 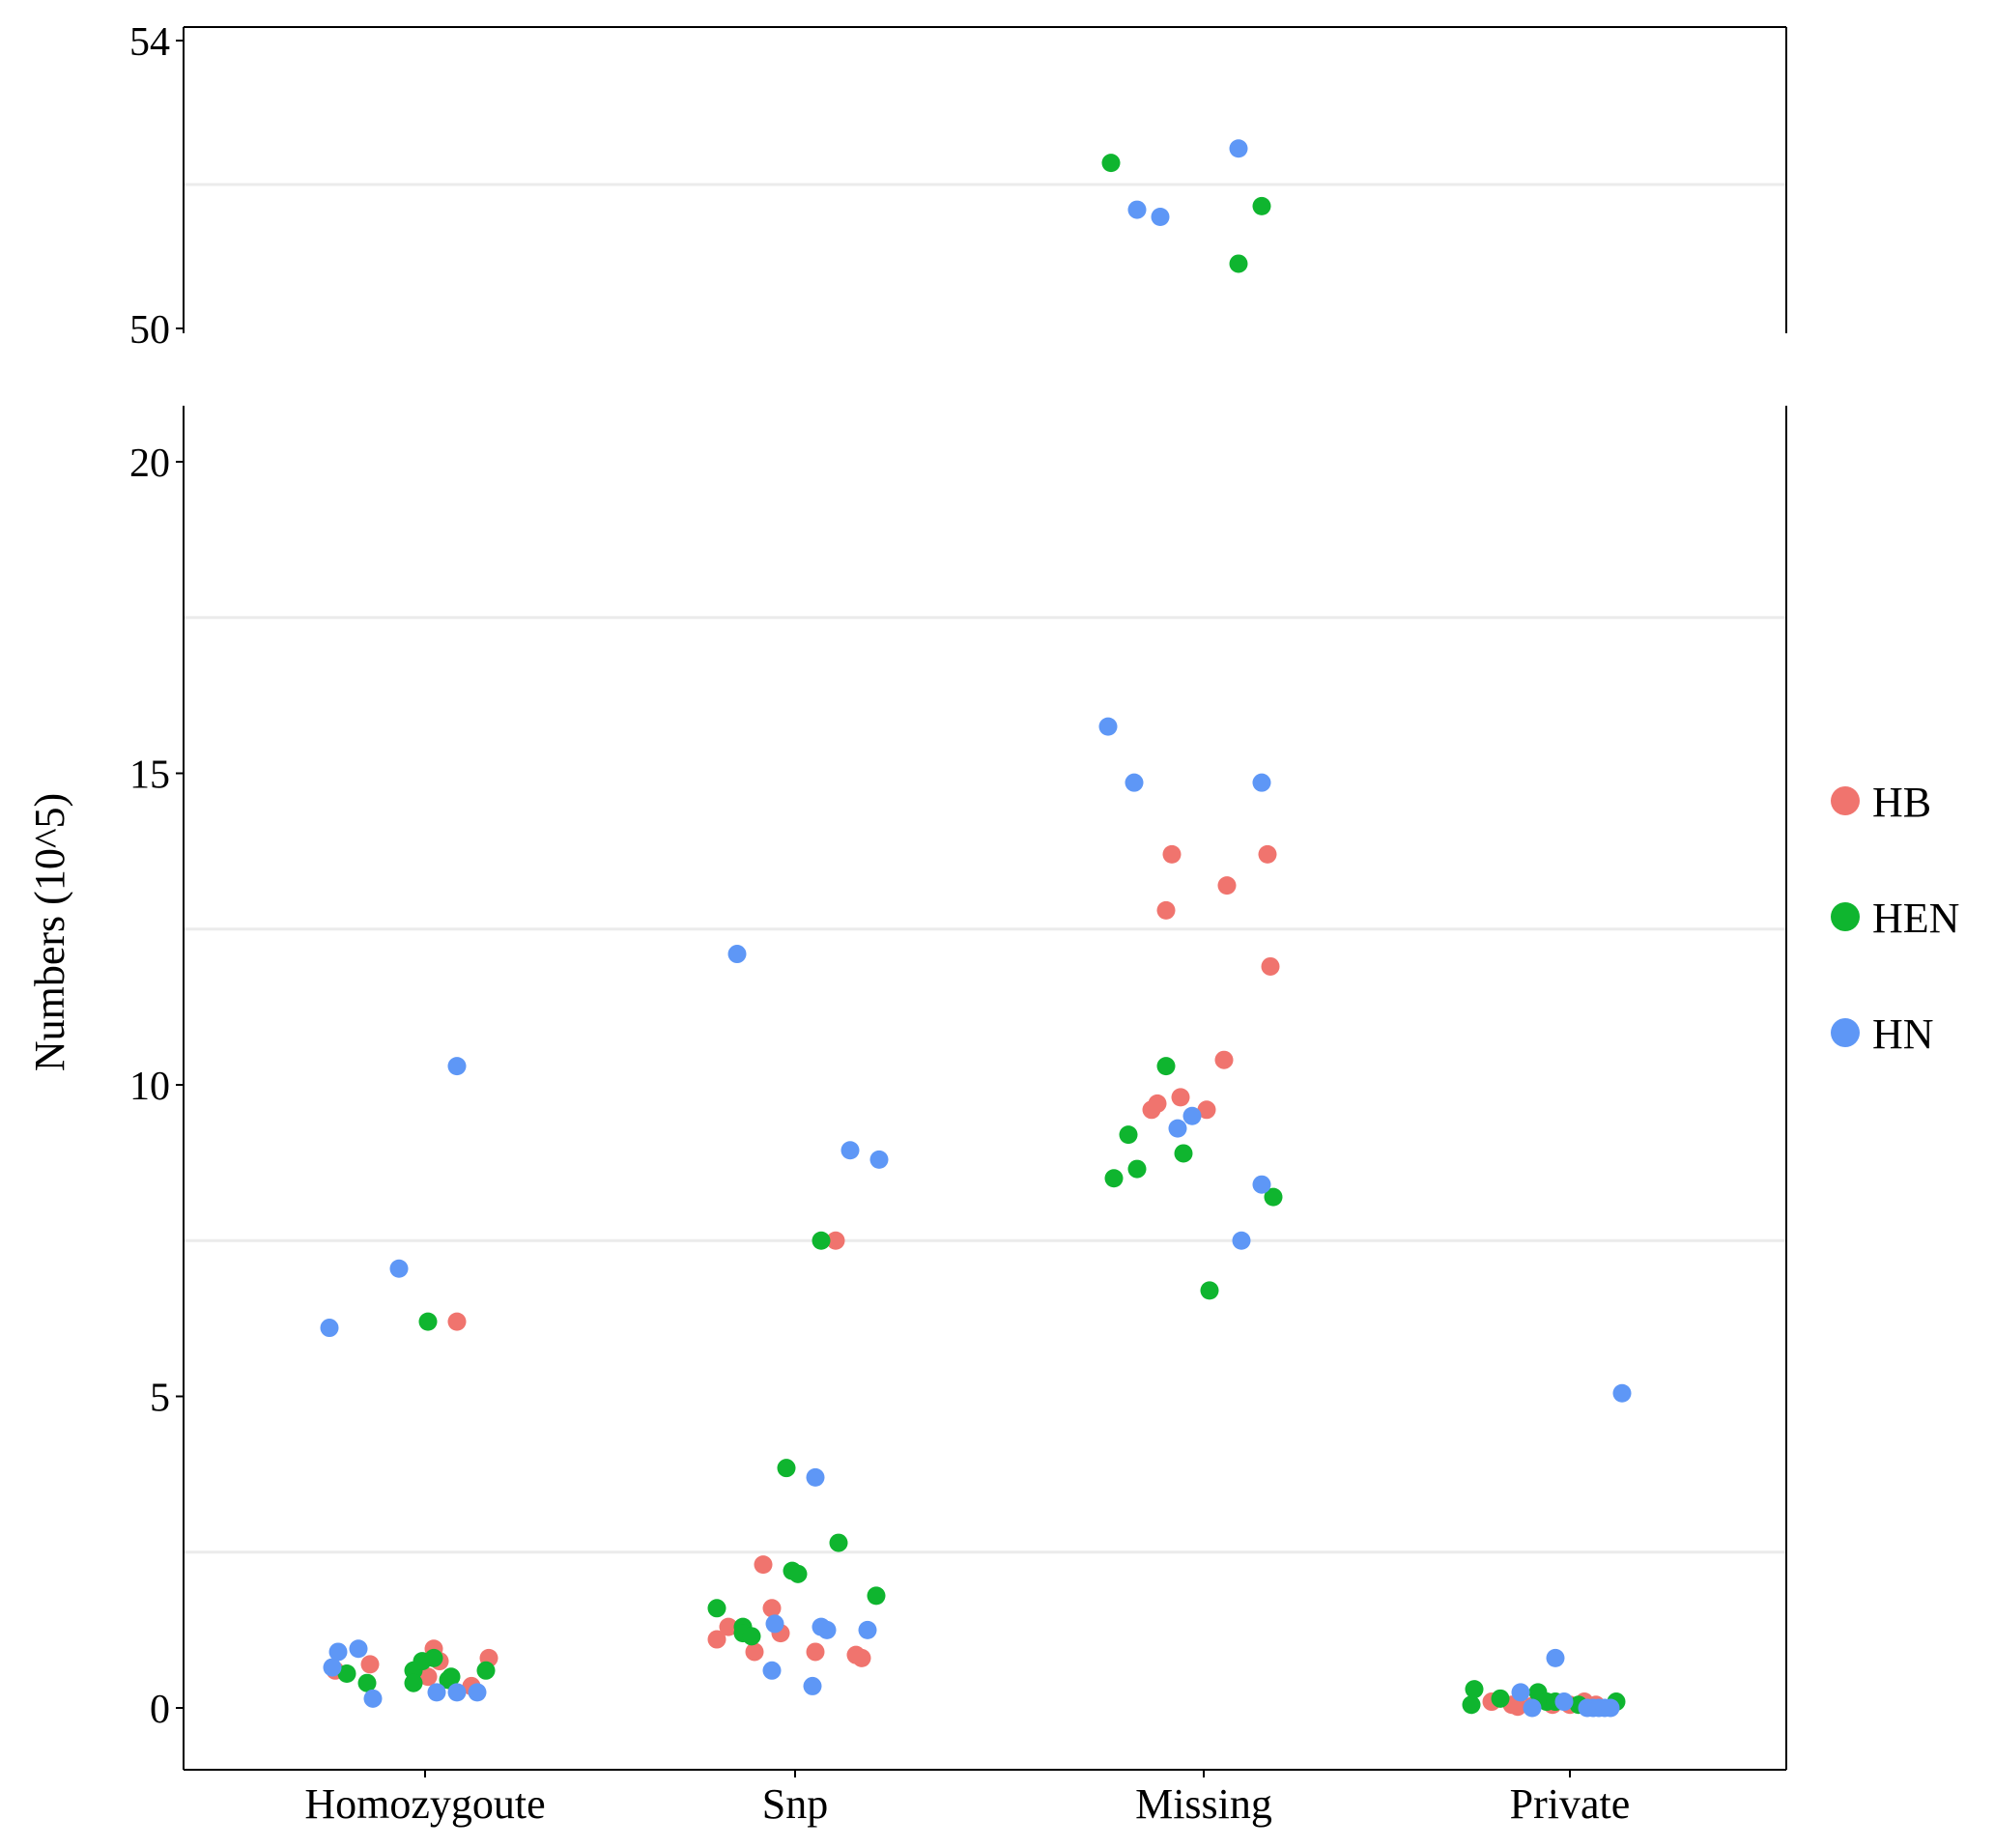 What do you see at coordinates (795, 1804) in the screenshot?
I see `x-tick-label: Snp` at bounding box center [795, 1804].